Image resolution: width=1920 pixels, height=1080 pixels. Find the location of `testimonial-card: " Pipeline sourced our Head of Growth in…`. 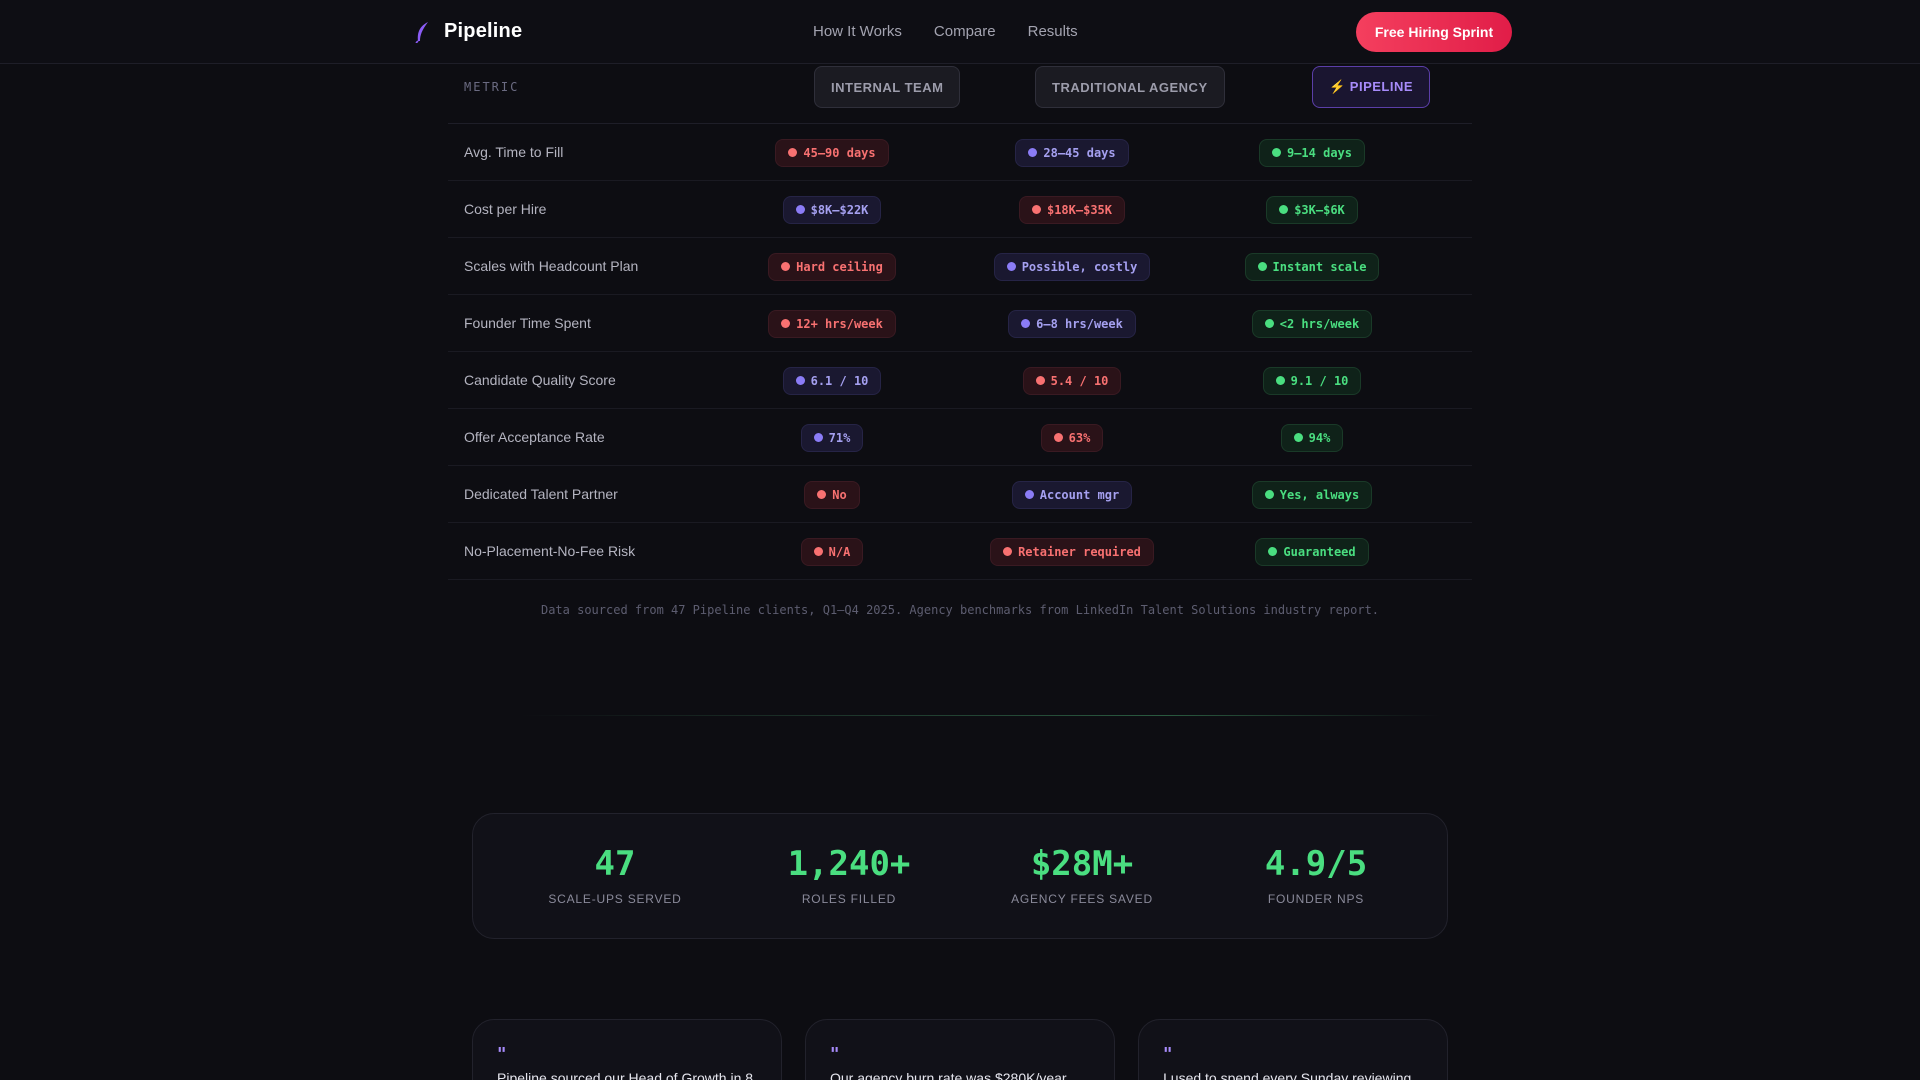

testimonial-card: " Pipeline sourced our Head of Growth in… is located at coordinates (627, 1049).